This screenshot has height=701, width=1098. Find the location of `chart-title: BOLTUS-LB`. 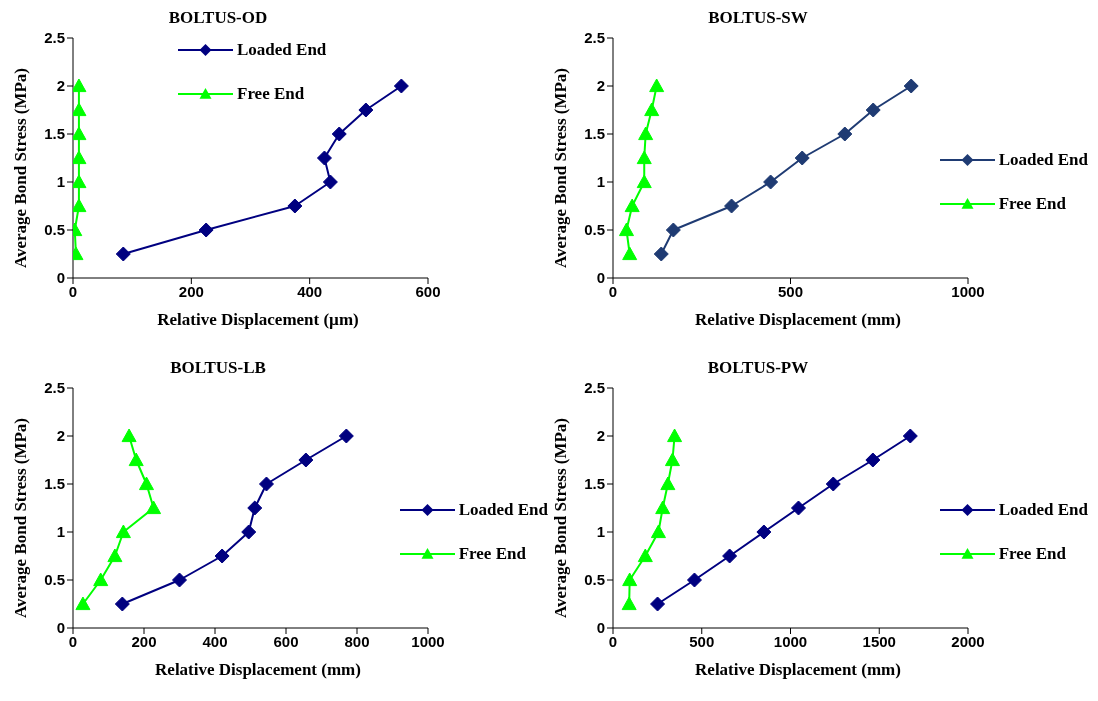

chart-title: BOLTUS-LB is located at coordinates (218, 368).